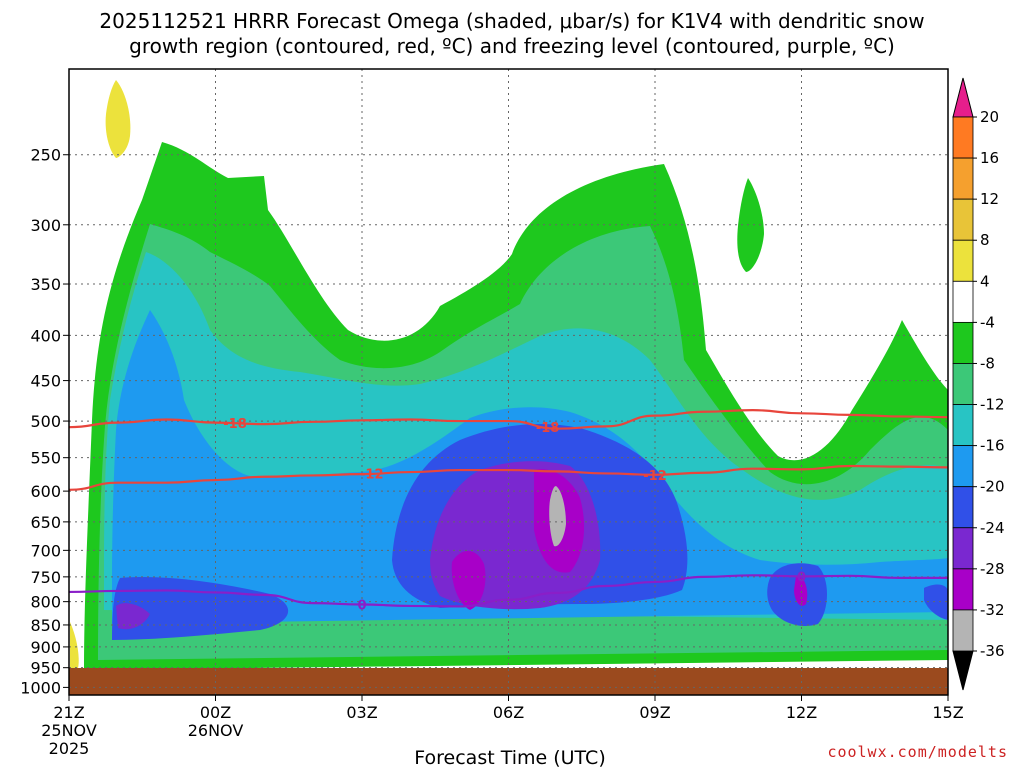  Describe the element at coordinates (508, 712) in the screenshot. I see `x-tick-label: 06Z` at that location.